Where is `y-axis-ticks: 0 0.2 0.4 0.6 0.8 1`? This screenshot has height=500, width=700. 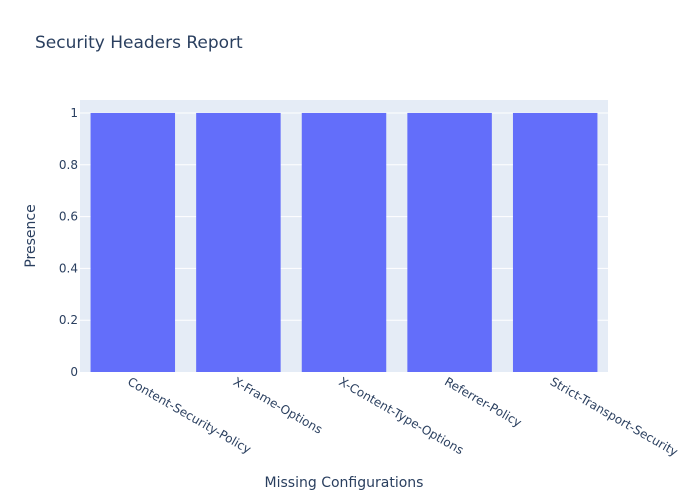
y-axis-ticks: 0 0.2 0.4 0.6 0.8 1 is located at coordinates (68, 242).